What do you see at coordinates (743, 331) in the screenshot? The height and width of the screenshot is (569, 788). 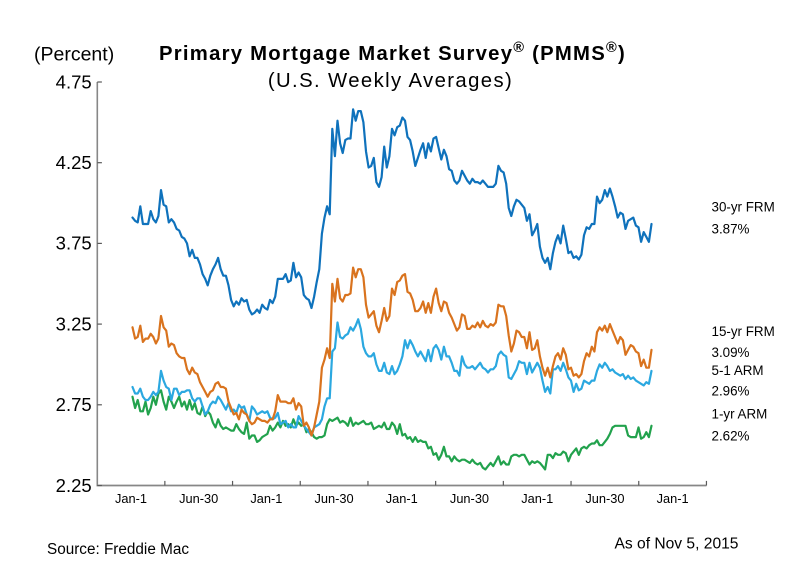 I see `svg-text: 15-yr FRM` at bounding box center [743, 331].